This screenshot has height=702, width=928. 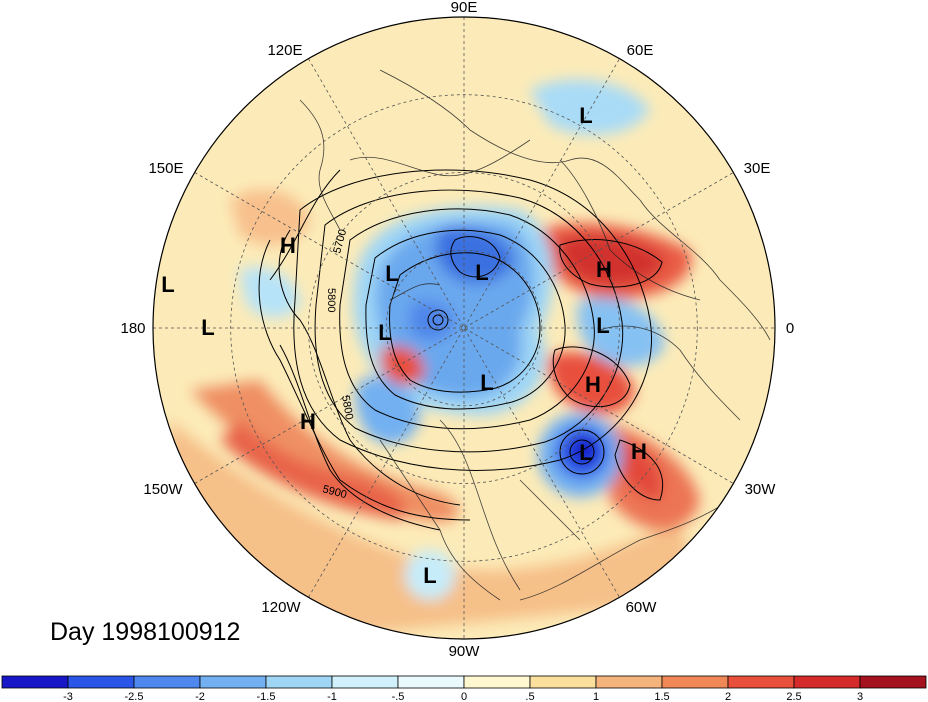 I want to click on lon-label-30w: 30W, so click(x=761, y=489).